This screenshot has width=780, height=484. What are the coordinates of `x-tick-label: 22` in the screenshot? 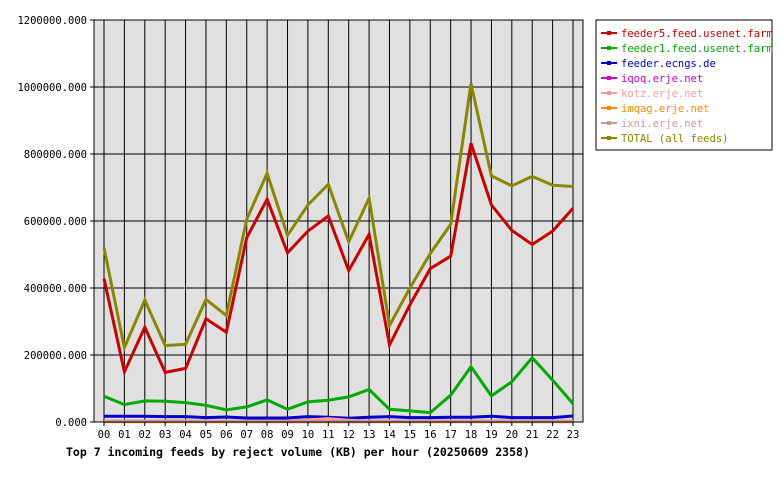 It's located at (552, 435).